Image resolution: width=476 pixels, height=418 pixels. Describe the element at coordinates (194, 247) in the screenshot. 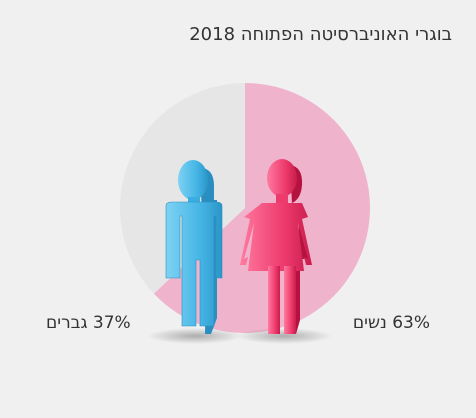

I see `man-figure-icon` at that location.